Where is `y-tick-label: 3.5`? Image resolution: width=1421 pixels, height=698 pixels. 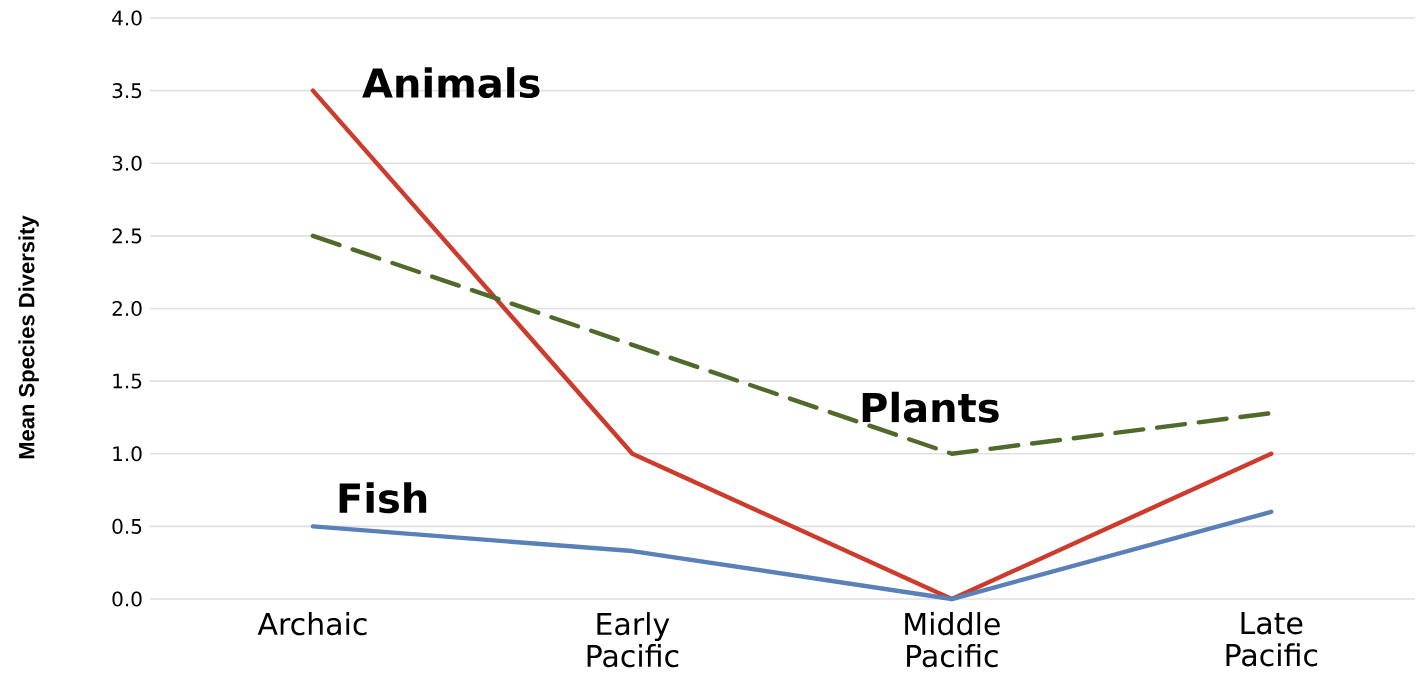
y-tick-label: 3.5 is located at coordinates (127, 91).